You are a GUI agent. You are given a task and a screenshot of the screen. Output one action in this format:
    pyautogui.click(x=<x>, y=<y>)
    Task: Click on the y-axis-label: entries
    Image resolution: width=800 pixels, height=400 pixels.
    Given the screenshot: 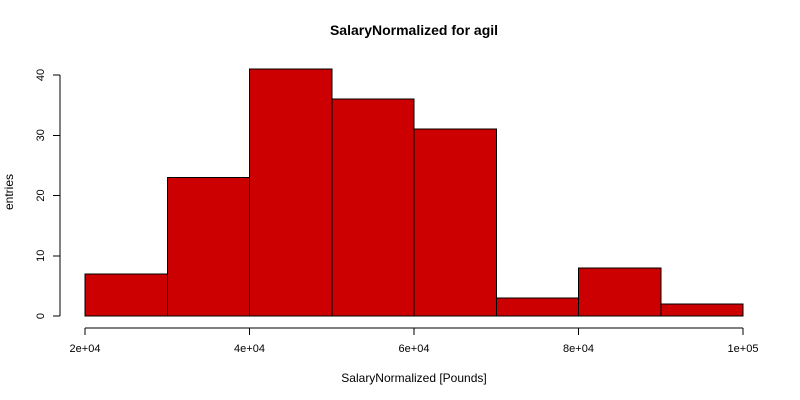 What is the action you would take?
    pyautogui.click(x=9, y=192)
    